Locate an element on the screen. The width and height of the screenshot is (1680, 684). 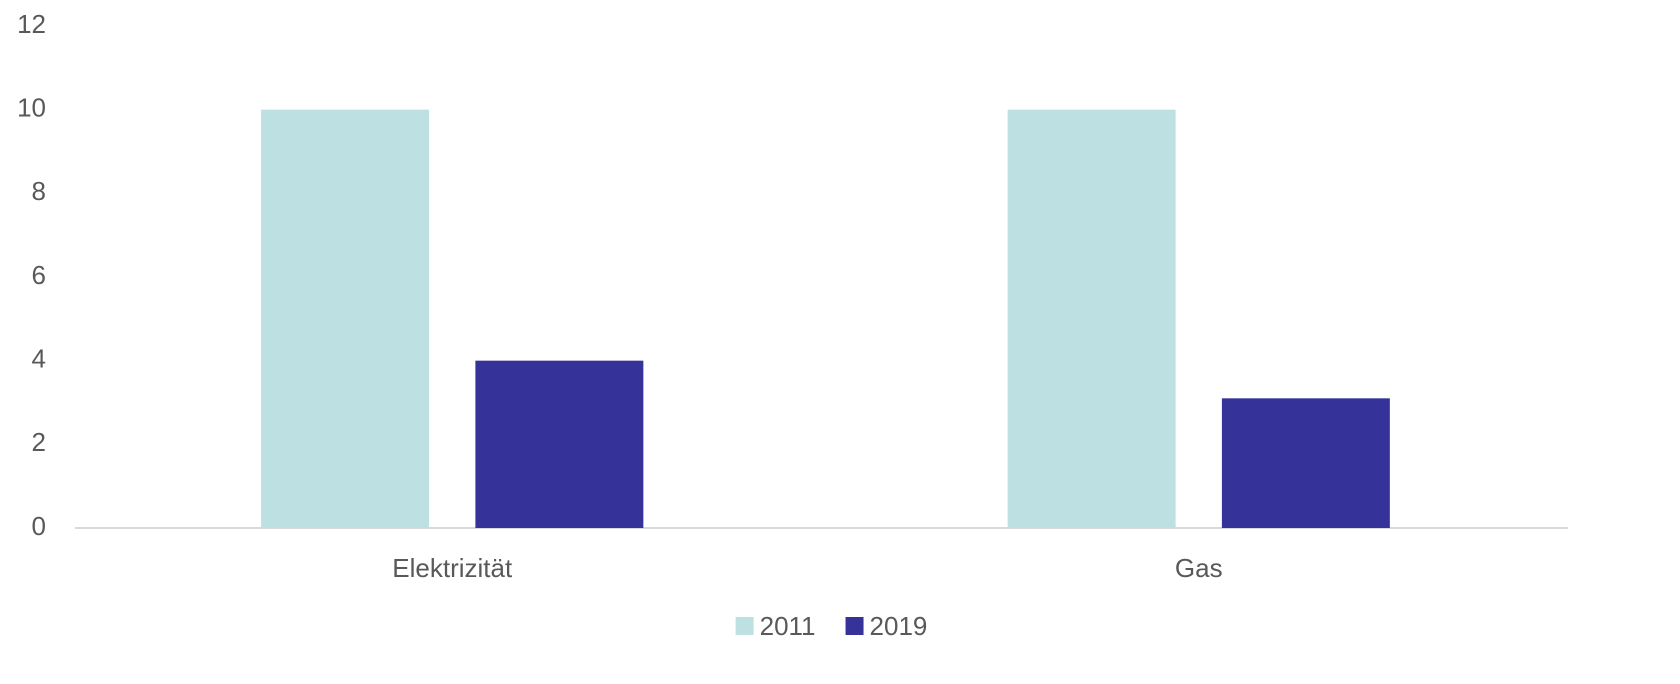
y-tick-label: 10 is located at coordinates (31, 108).